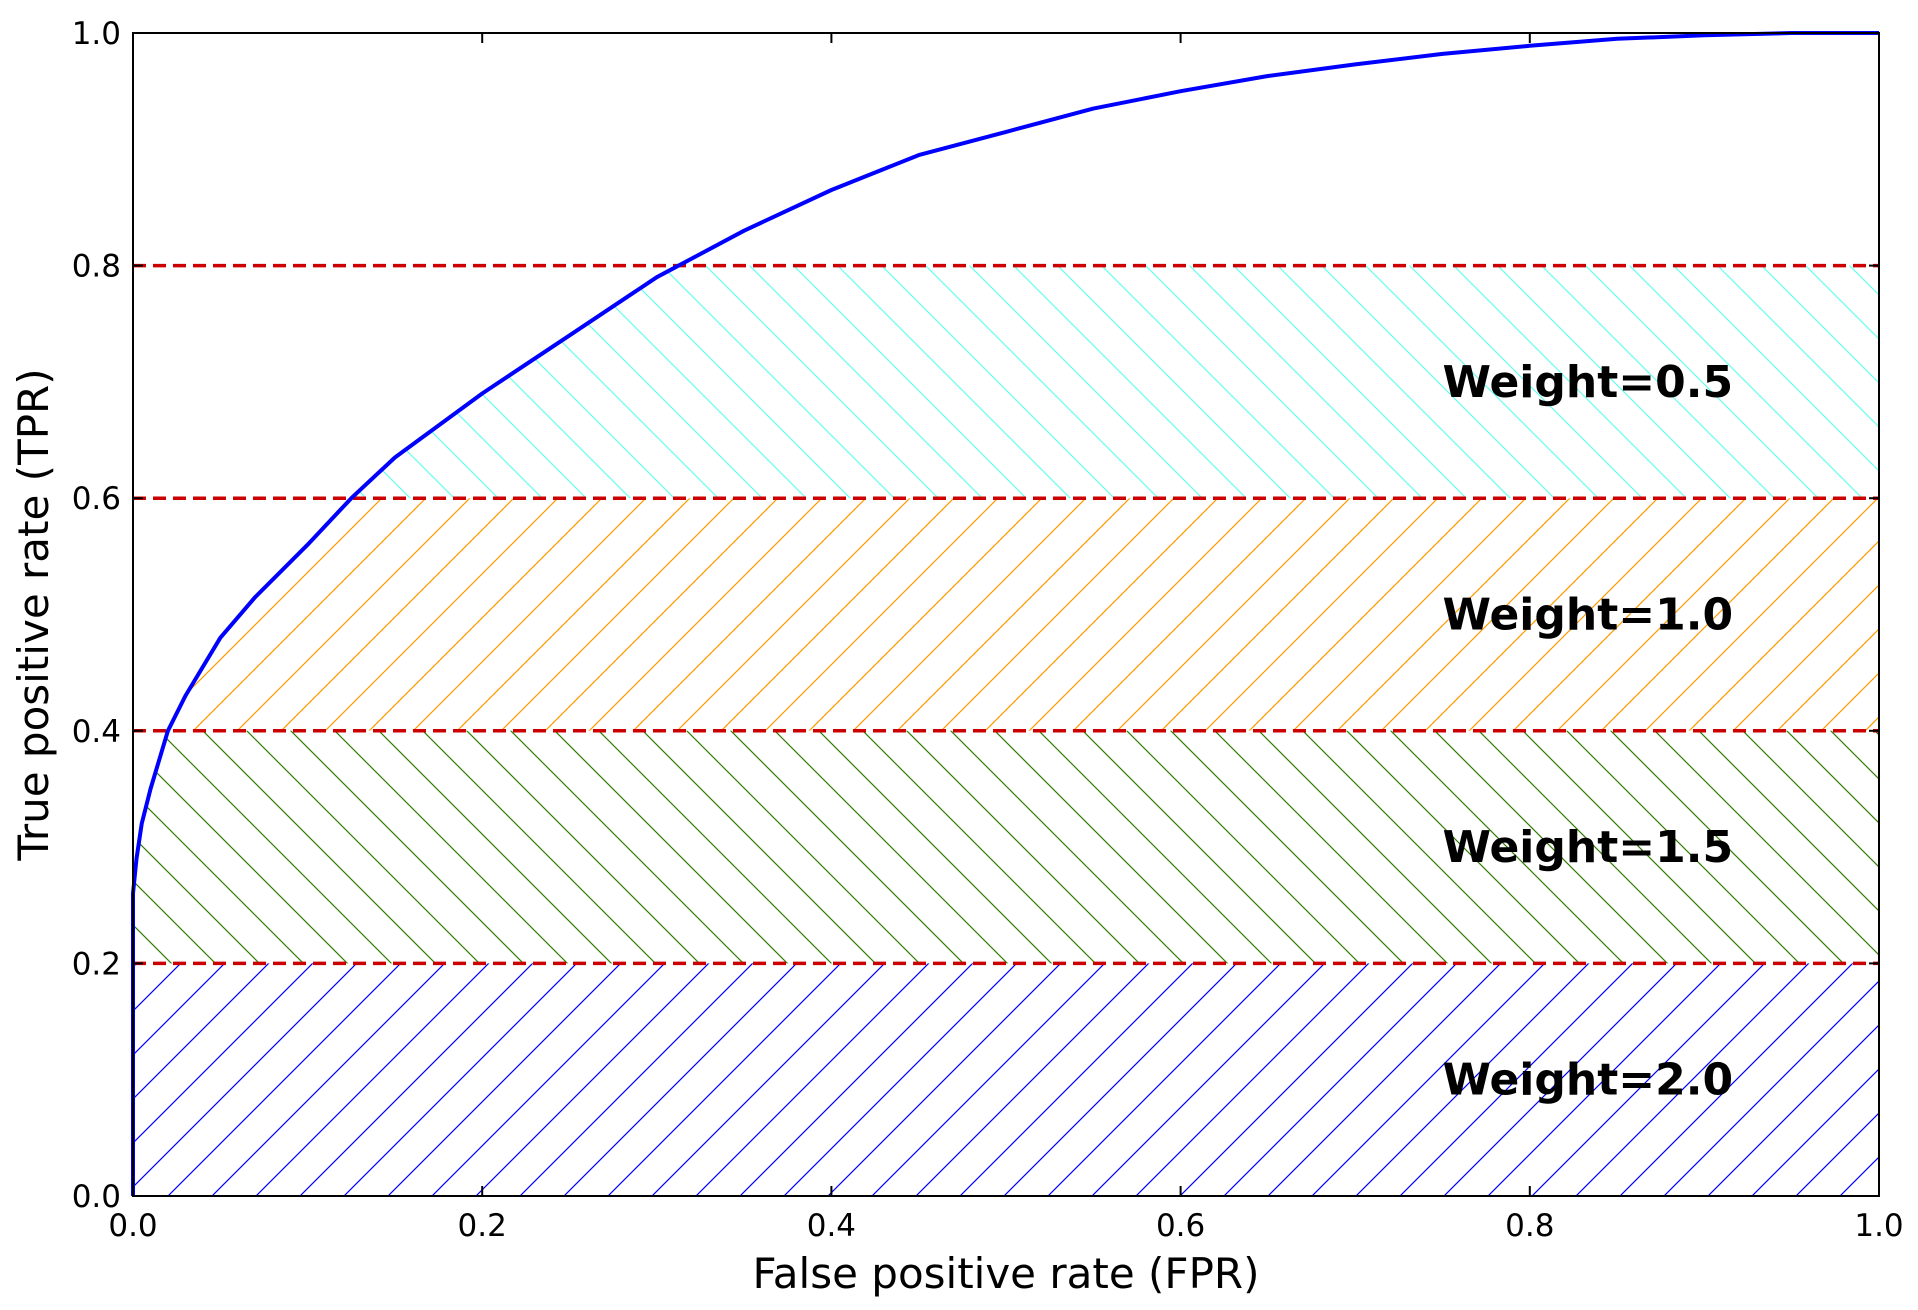 This screenshot has width=1918, height=1310. I want to click on x-tick-label: 1.0, so click(1878, 1226).